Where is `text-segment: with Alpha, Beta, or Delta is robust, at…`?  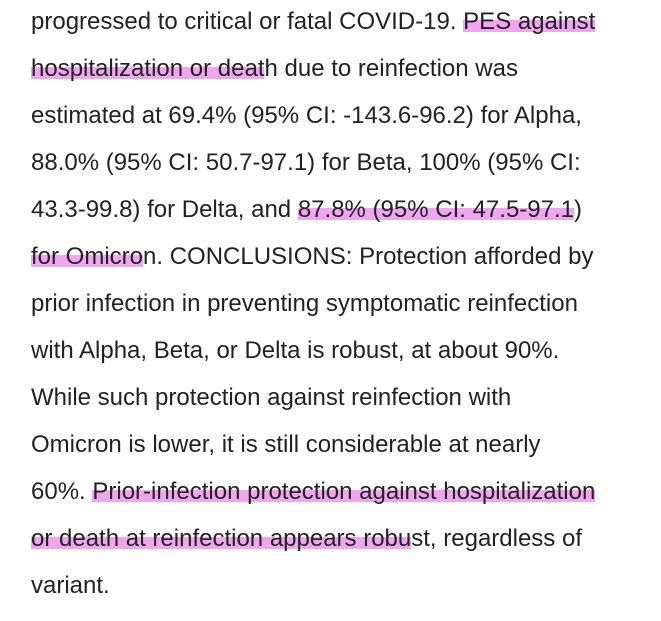 text-segment: with Alpha, Beta, or Delta is robust, at… is located at coordinates (295, 350).